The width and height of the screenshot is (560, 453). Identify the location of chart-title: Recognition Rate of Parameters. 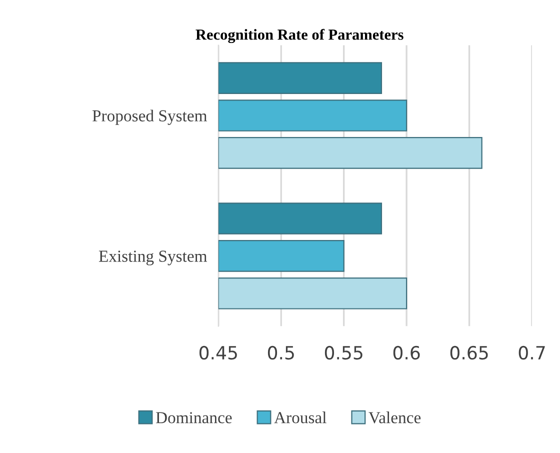
(300, 36).